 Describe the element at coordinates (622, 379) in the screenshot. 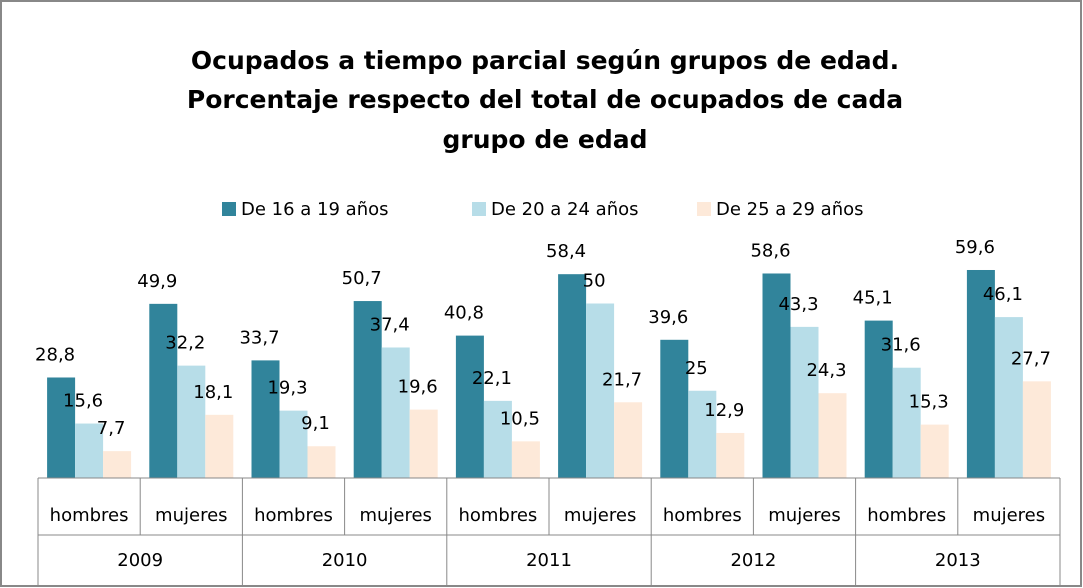

I see `data-label: 21,7` at that location.